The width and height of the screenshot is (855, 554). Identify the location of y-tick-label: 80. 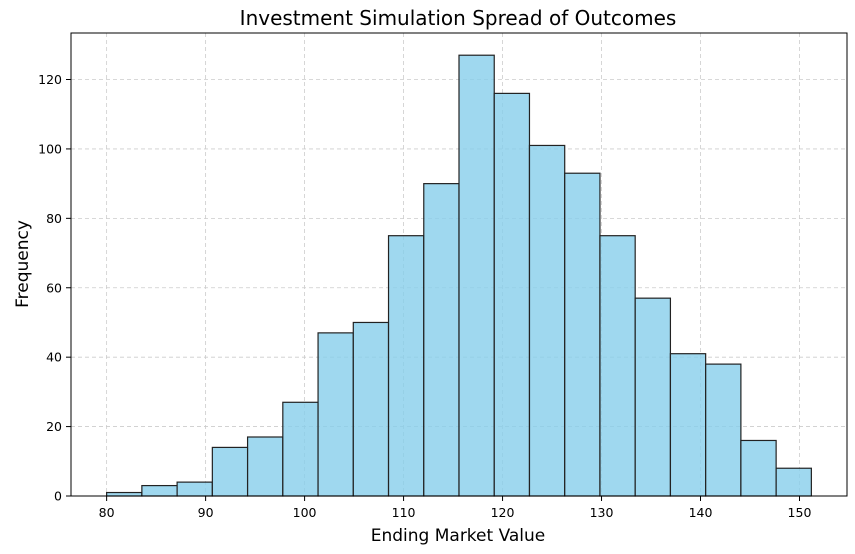
(54, 218).